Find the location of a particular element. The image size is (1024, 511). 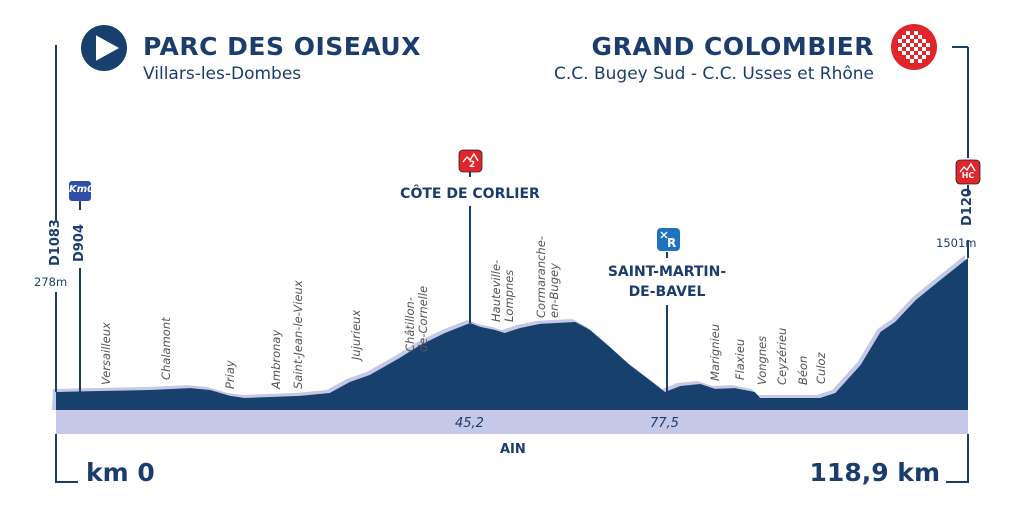

feed-zone-icon is located at coordinates (668, 239).